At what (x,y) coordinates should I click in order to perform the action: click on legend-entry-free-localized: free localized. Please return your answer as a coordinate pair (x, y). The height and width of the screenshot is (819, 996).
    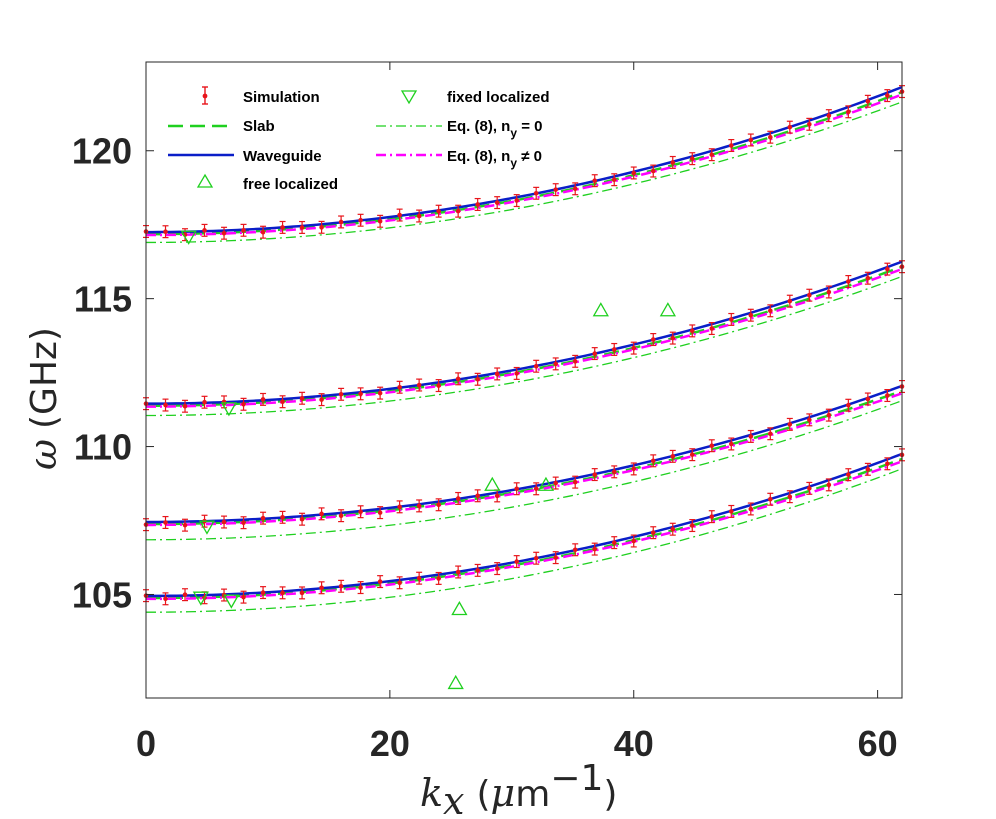
    Looking at the image, I should click on (267, 183).